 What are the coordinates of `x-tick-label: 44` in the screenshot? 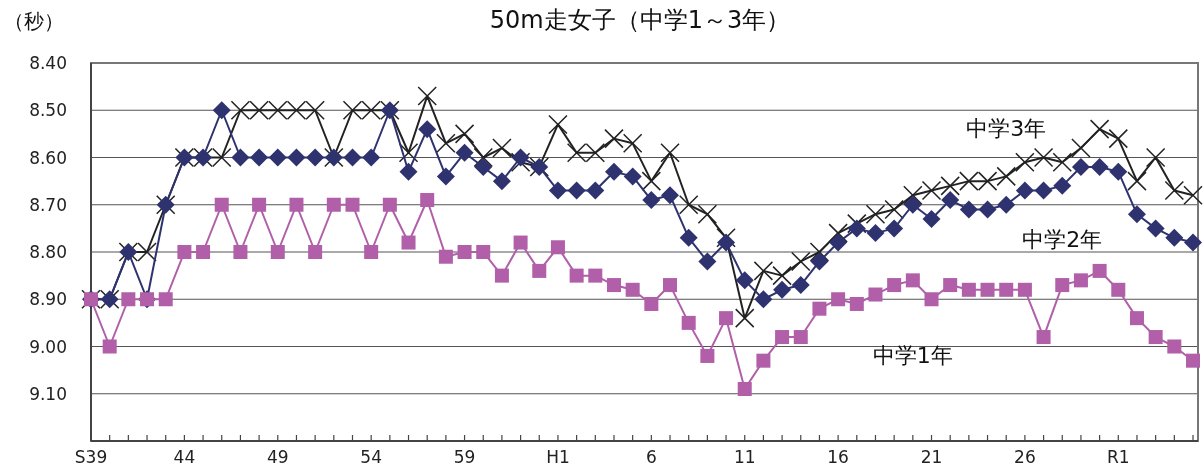 It's located at (184, 457).